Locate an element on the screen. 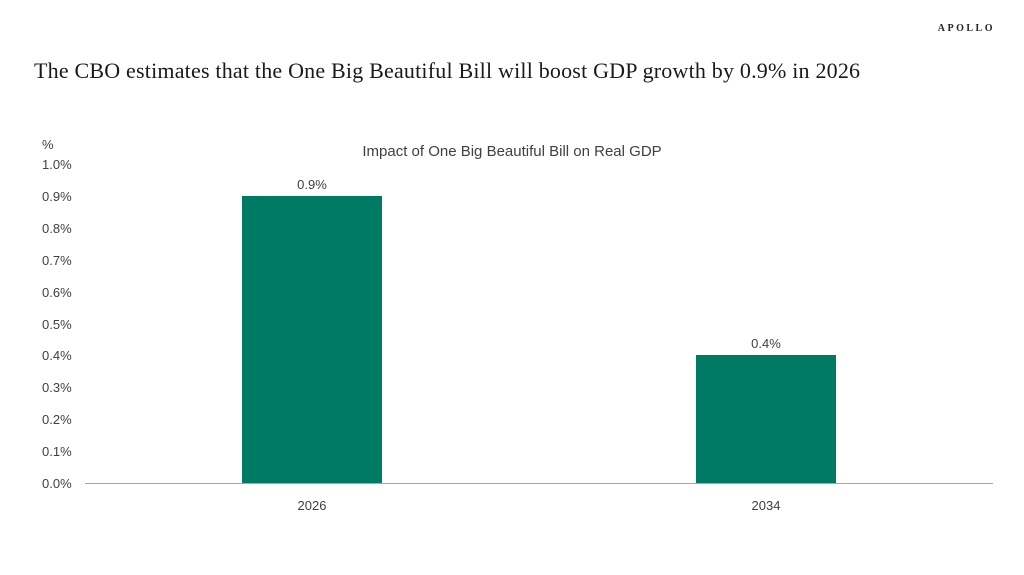 The image size is (1024, 575). y-tick-label: 0.2% is located at coordinates (57, 420).